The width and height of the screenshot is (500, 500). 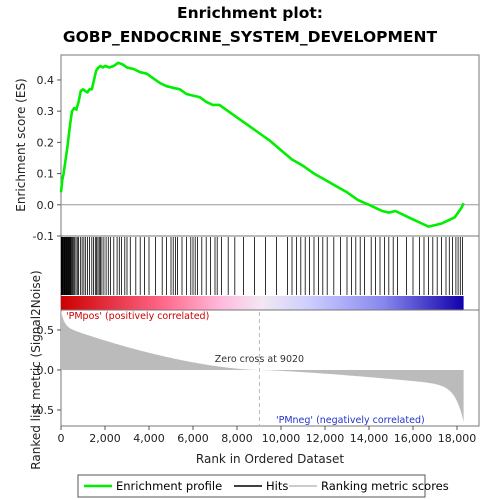 What do you see at coordinates (325, 438) in the screenshot?
I see `x-tick-label: 12,000` at bounding box center [325, 438].